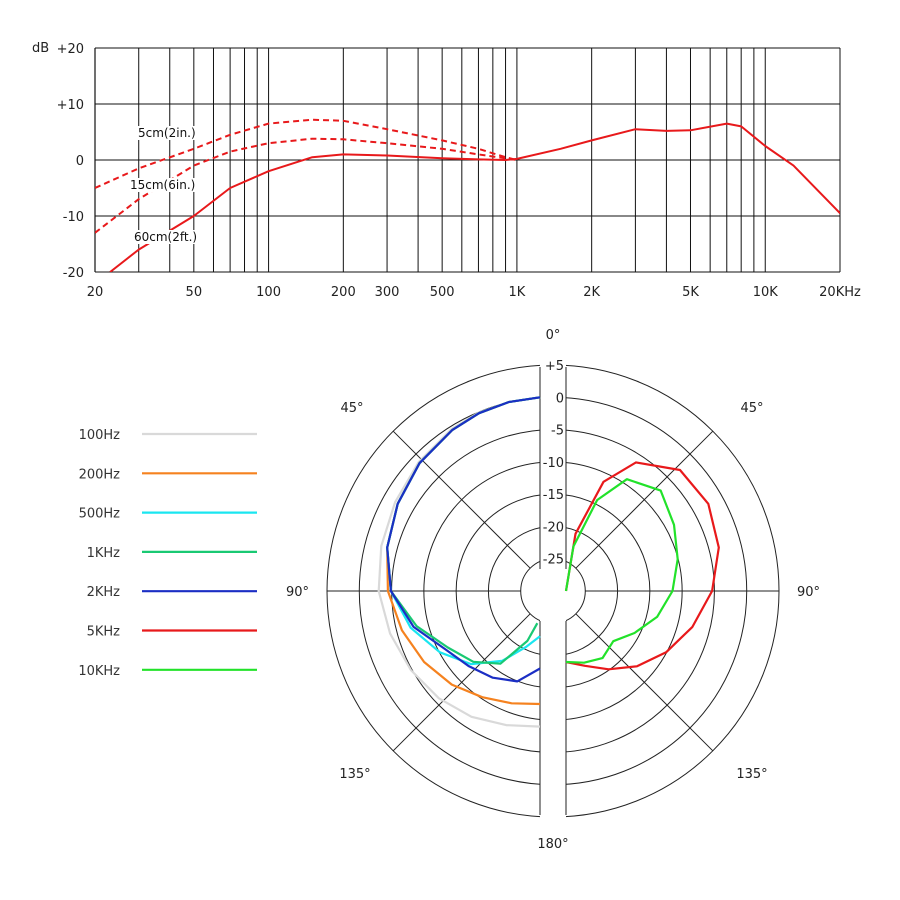 The height and width of the screenshot is (900, 900). I want to click on legend-item: 5KHz, so click(172, 632).